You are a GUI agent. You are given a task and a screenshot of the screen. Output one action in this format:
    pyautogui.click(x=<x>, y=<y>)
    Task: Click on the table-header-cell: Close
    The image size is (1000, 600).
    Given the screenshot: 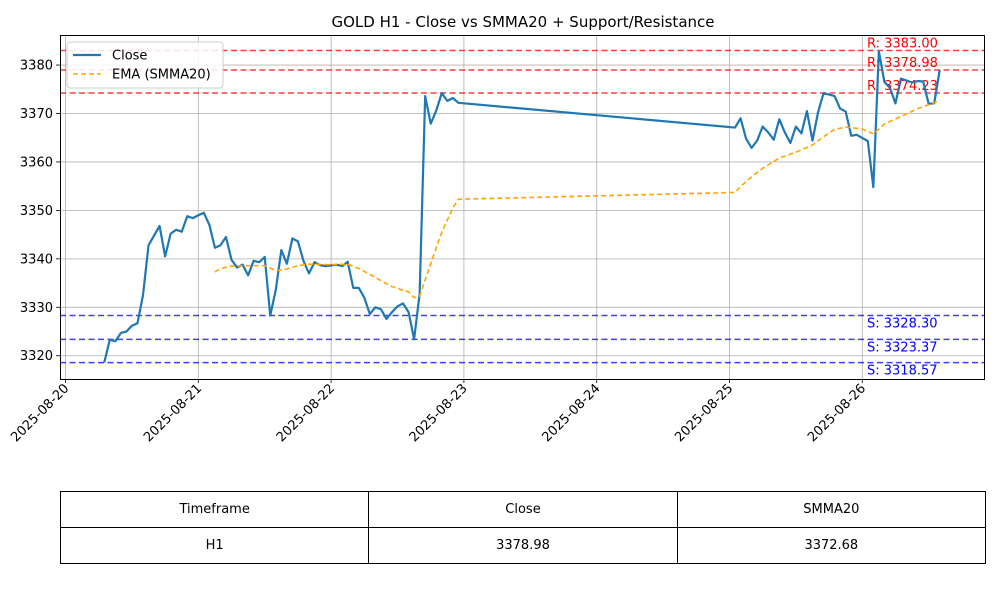 What is the action you would take?
    pyautogui.click(x=523, y=509)
    